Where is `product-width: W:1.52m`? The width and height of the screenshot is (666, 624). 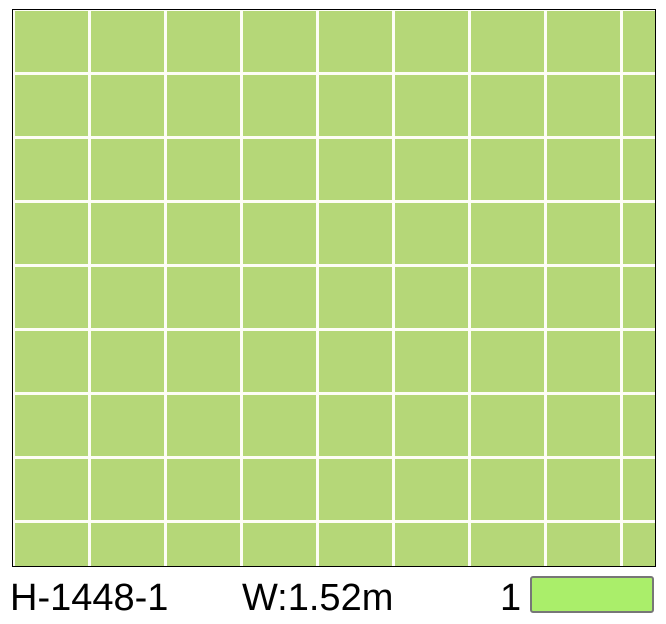
product-width: W:1.52m is located at coordinates (318, 598).